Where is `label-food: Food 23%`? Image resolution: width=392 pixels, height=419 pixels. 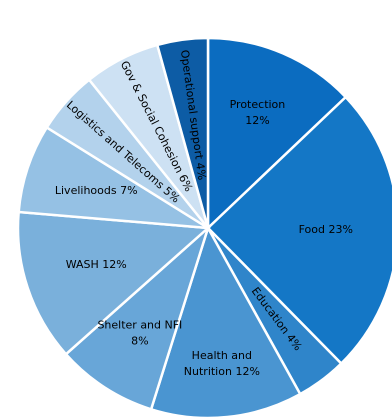
label-food: Food 23% is located at coordinates (326, 229).